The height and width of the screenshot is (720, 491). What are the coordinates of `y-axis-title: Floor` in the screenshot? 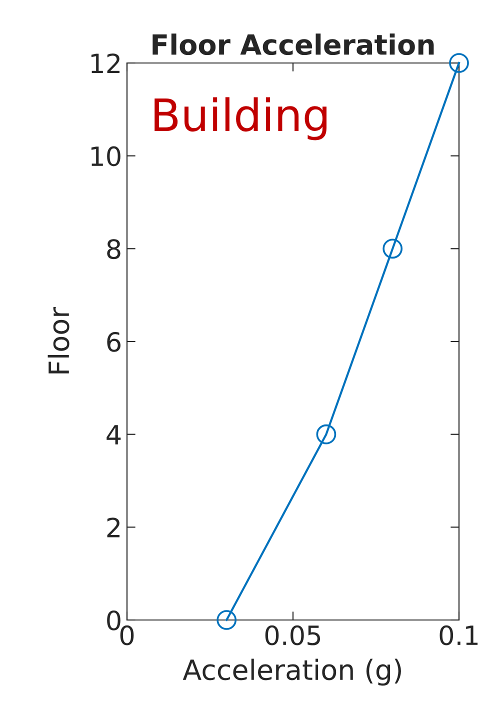 It's located at (59, 340).